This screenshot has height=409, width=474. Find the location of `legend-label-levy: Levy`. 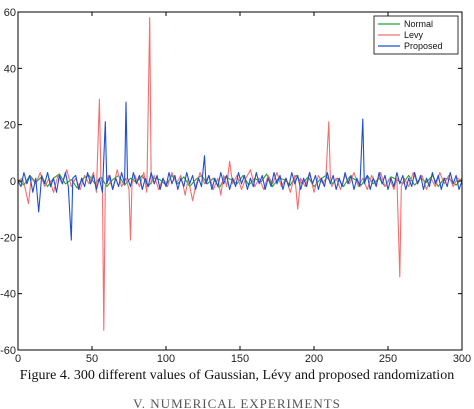

legend-label-levy: Levy is located at coordinates (414, 35).